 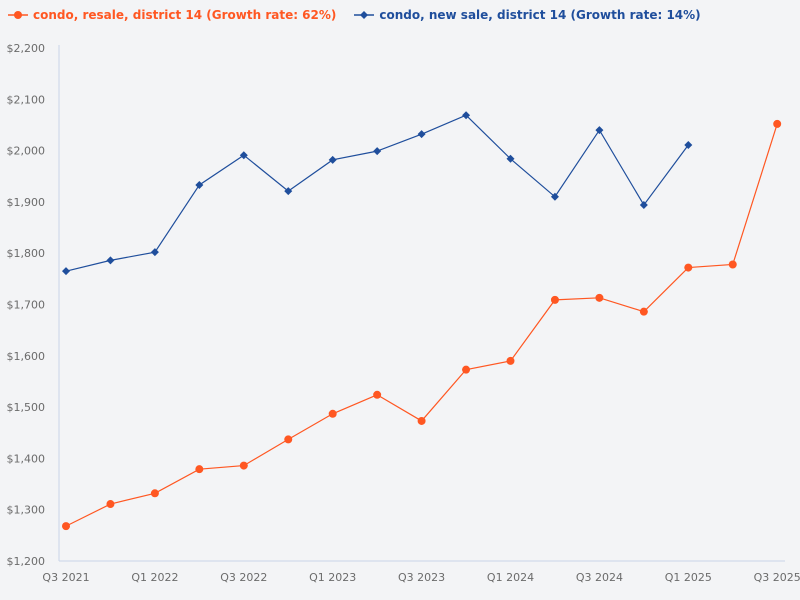 What do you see at coordinates (26, 202) in the screenshot?
I see `y-tick-label: $1,900` at bounding box center [26, 202].